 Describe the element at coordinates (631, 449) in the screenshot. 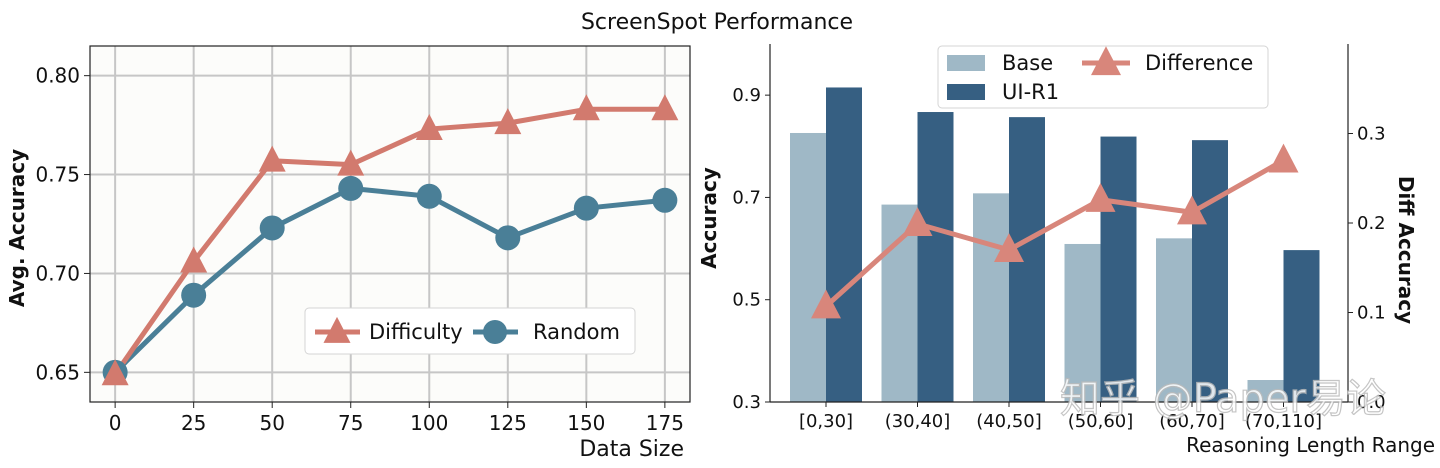

I see `left-x-axis-title: Data Size` at that location.